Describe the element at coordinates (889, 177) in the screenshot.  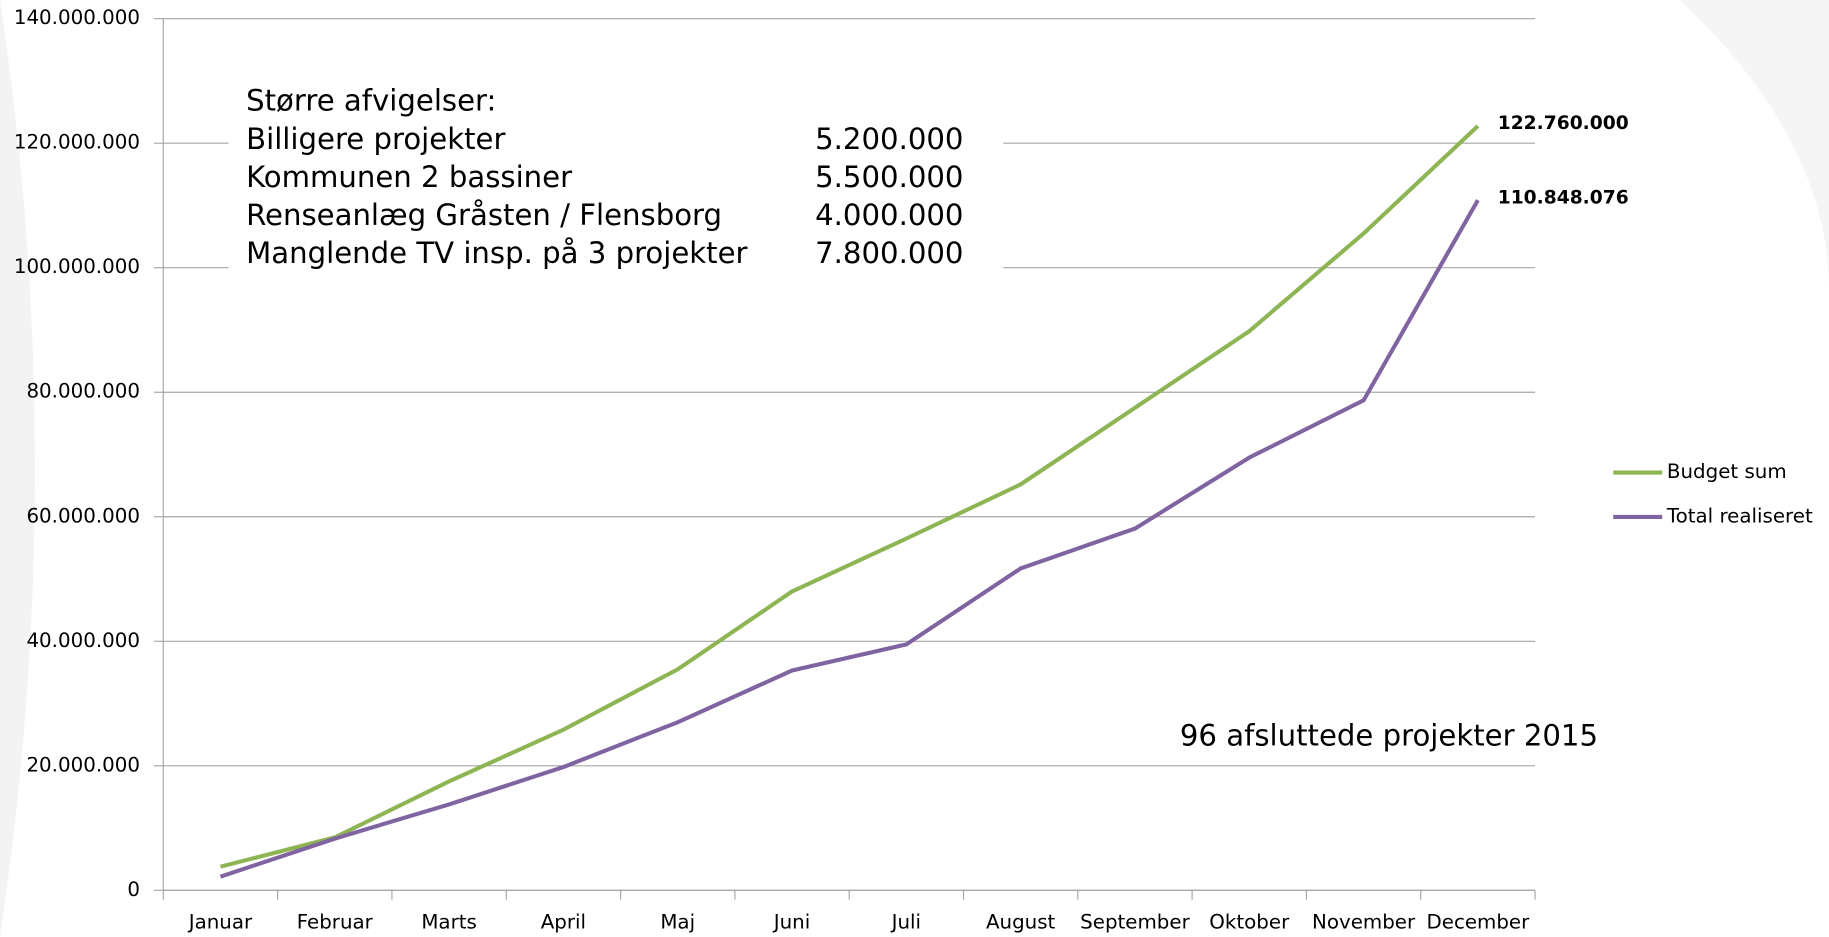
I see `annotation-amount: 5.500.000` at that location.